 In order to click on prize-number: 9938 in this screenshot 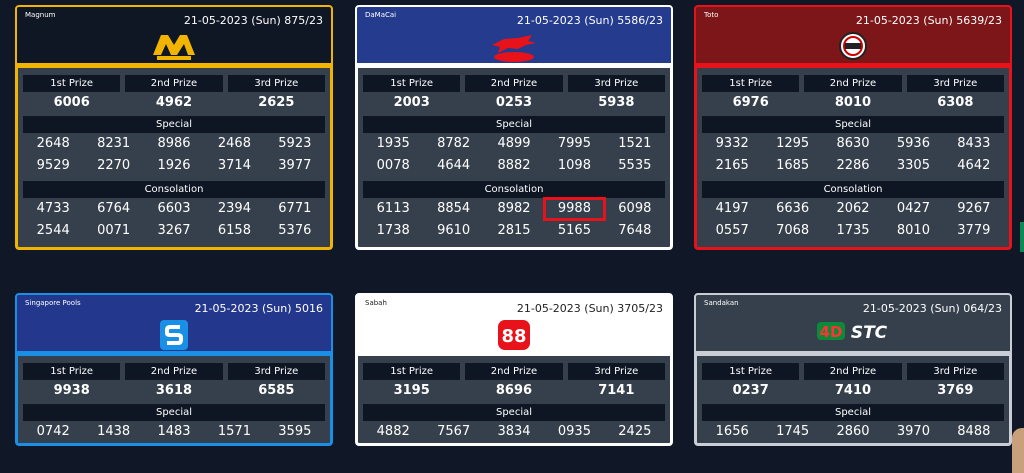, I will do `click(71, 390)`.